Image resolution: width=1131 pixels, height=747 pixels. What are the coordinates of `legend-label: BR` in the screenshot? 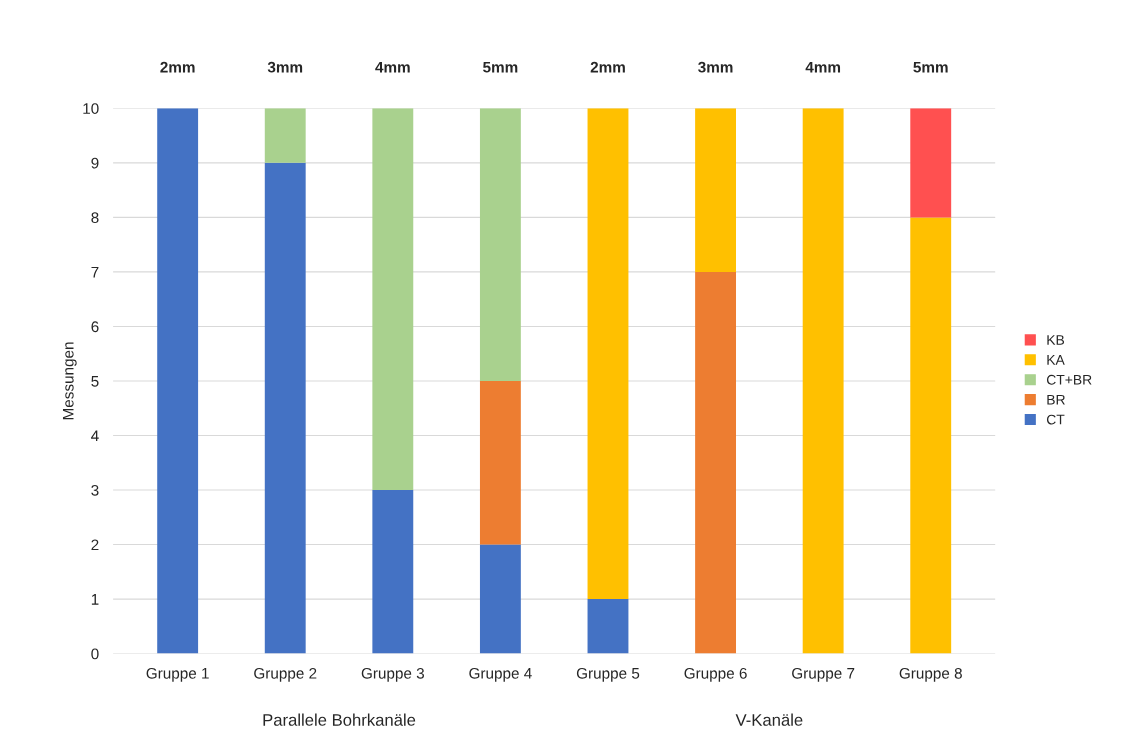 It's located at (1056, 399).